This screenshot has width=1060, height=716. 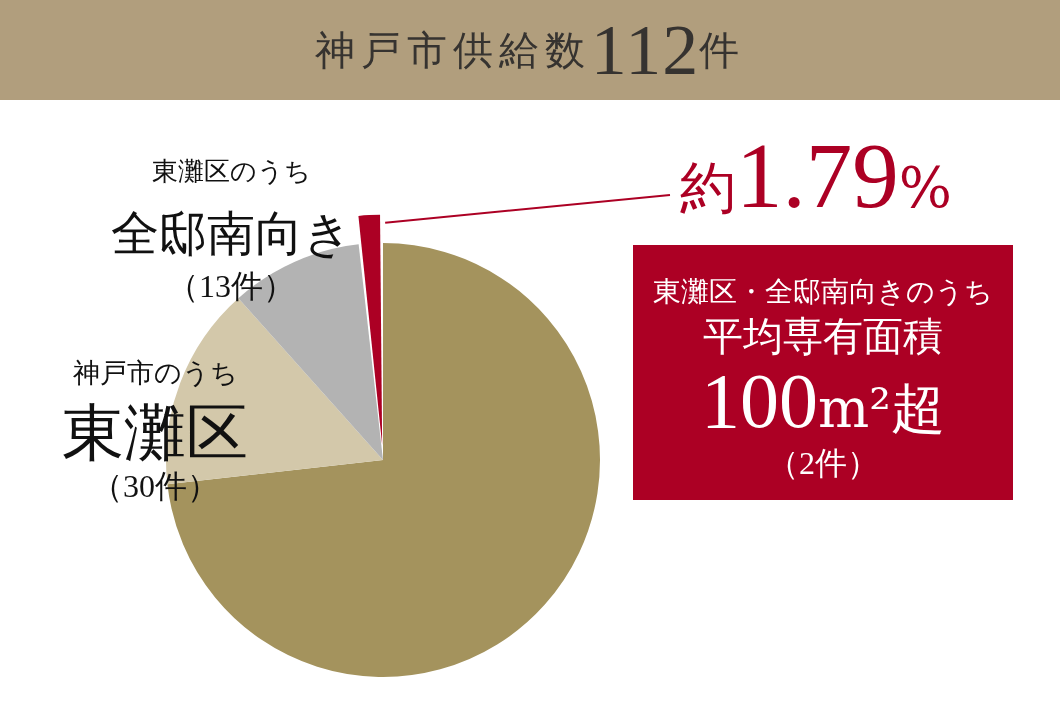 I want to click on slice-label: 神戸市のうち東灘区（30件）, so click(x=155, y=431).